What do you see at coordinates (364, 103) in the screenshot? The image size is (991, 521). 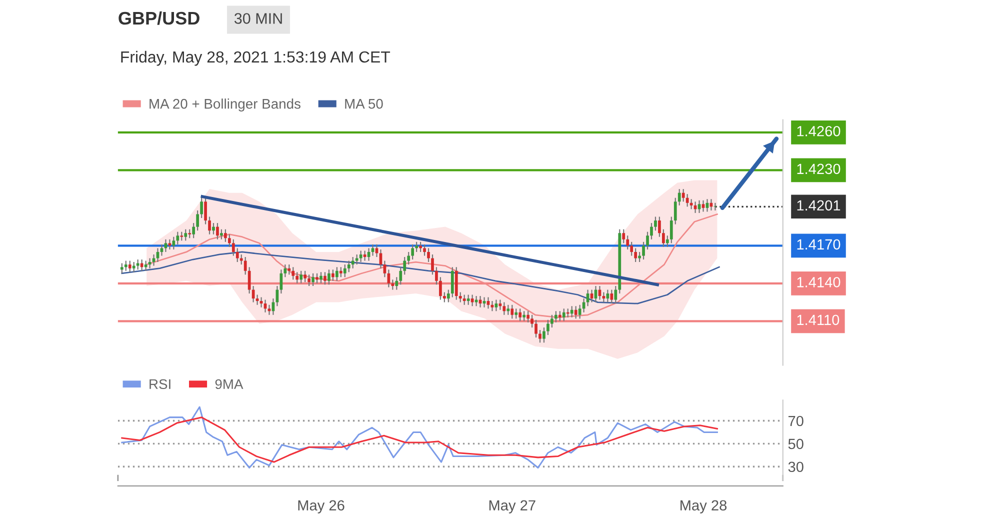 I see `legend-label: MA 50` at bounding box center [364, 103].